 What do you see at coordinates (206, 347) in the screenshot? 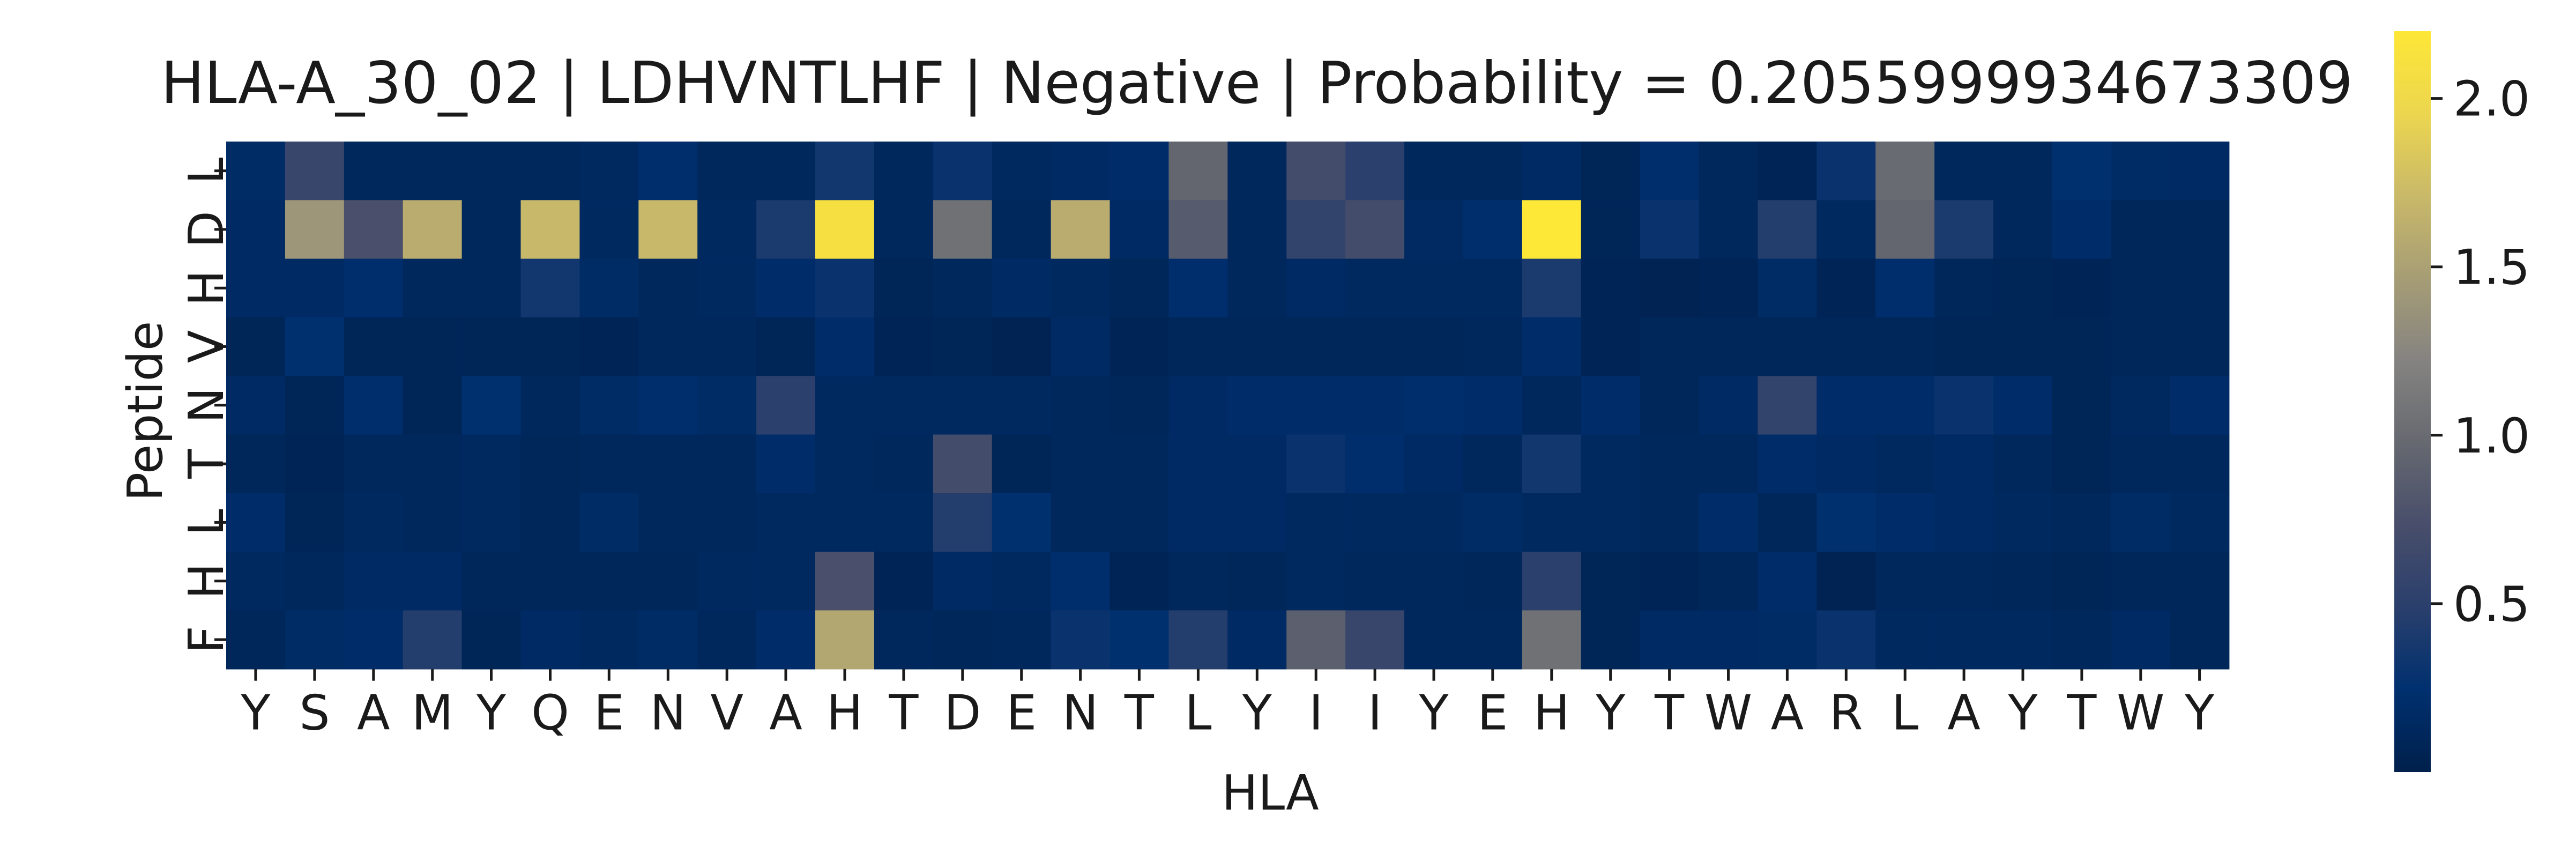
I see `y-tick-label: V` at bounding box center [206, 347].